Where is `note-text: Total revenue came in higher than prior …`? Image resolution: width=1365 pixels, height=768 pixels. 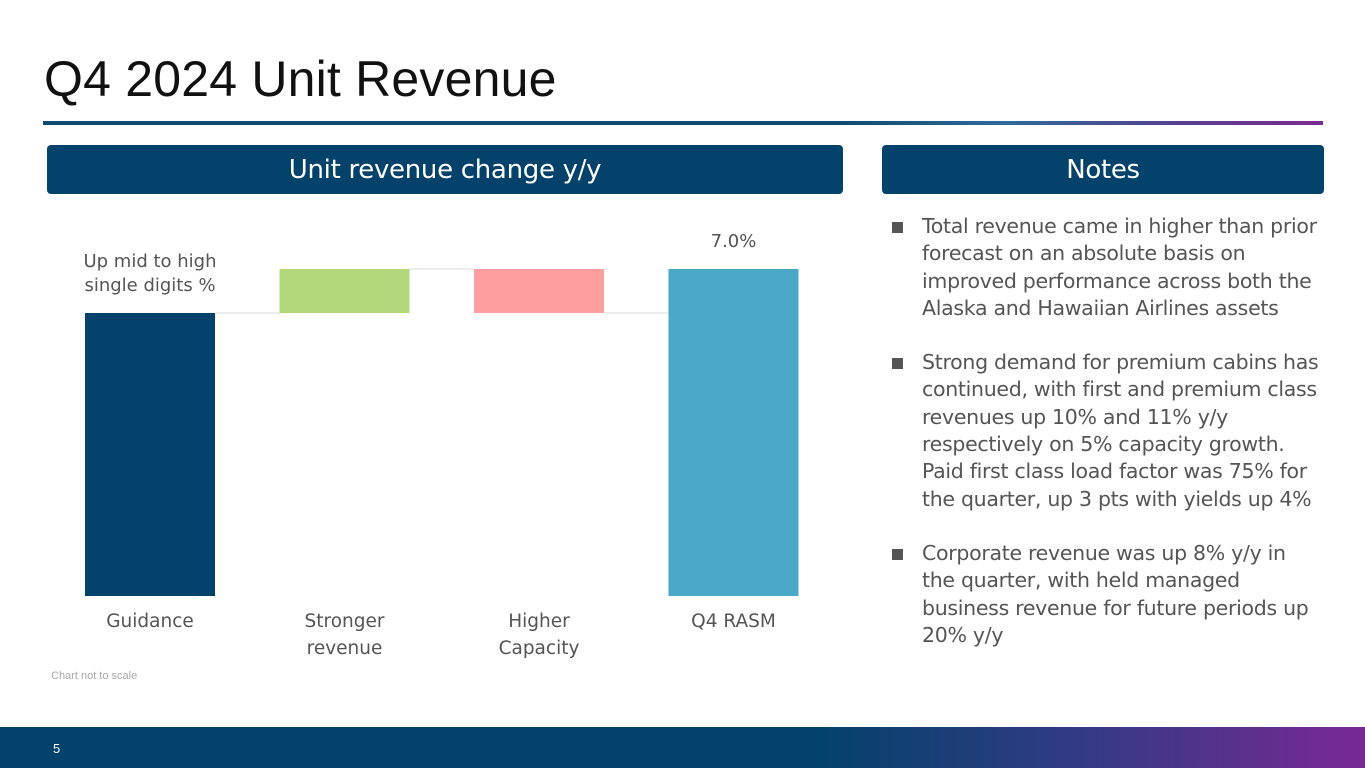
note-text: Total revenue came in higher than prior … is located at coordinates (1119, 267).